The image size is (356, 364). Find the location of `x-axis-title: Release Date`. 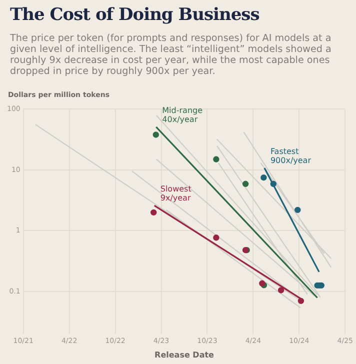

x-axis-title: Release Date is located at coordinates (184, 355).